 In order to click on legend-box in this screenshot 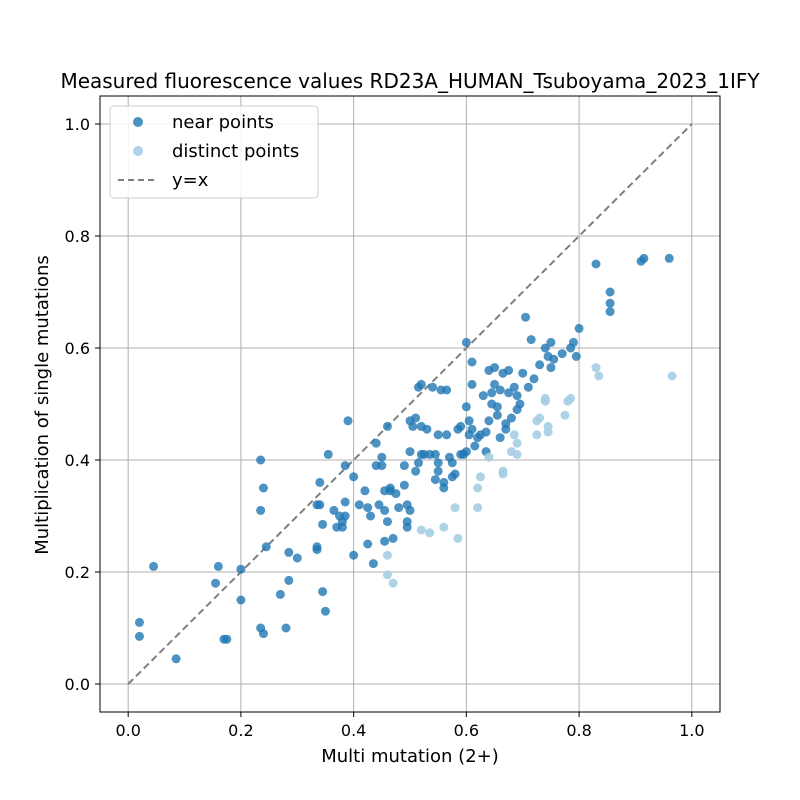, I will do `click(214, 152)`.